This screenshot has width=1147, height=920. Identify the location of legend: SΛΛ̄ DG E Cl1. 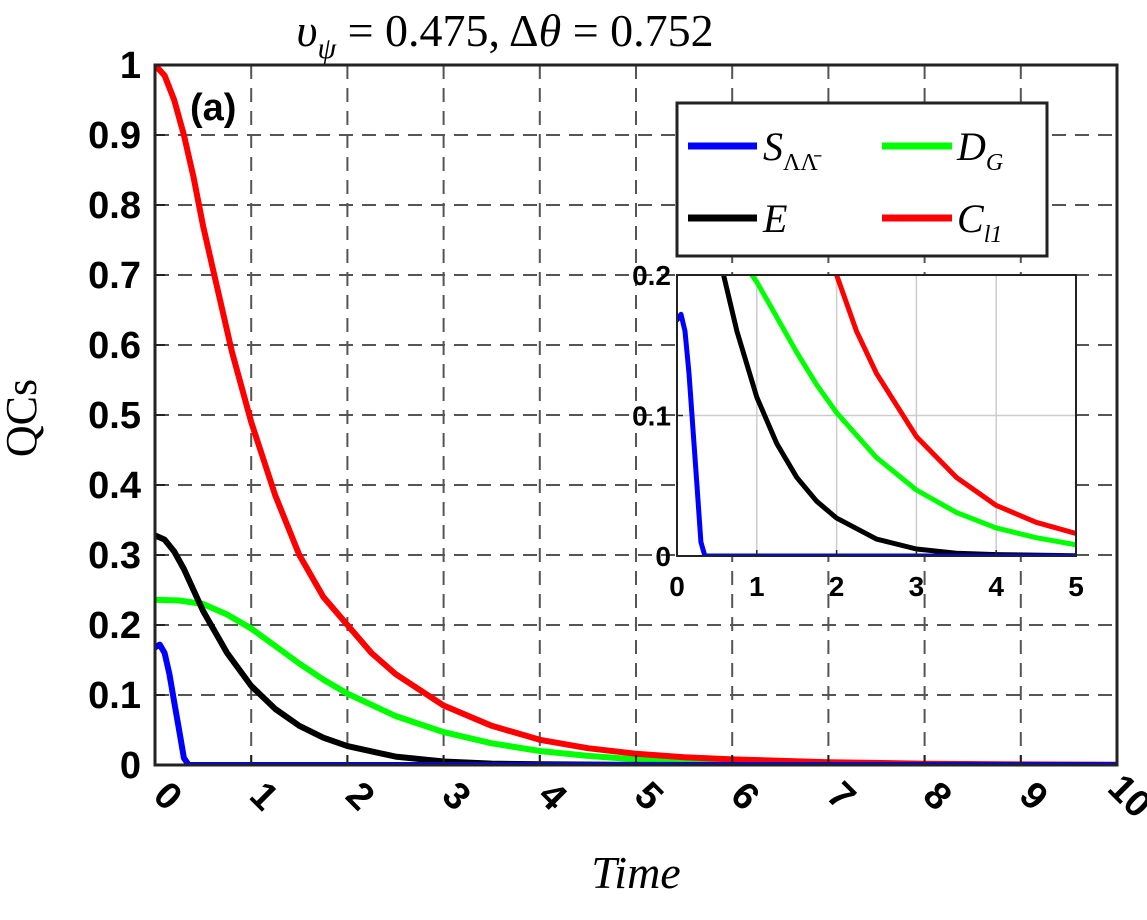
(862, 179).